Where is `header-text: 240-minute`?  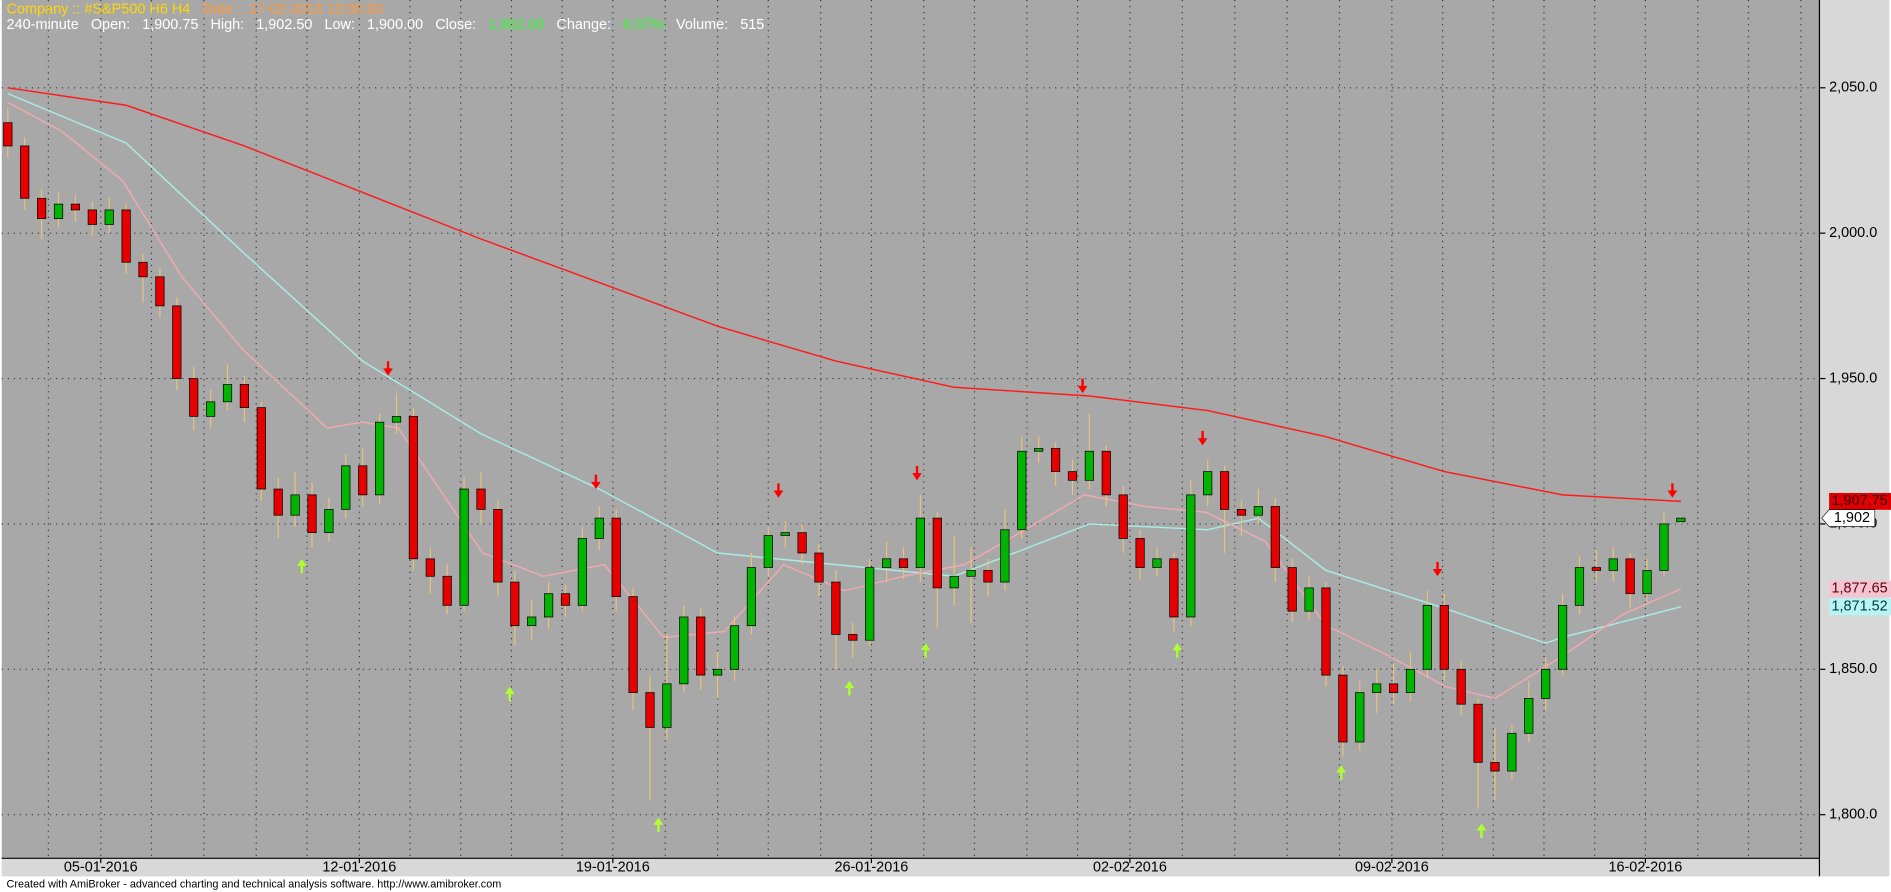 header-text: 240-minute is located at coordinates (43, 25).